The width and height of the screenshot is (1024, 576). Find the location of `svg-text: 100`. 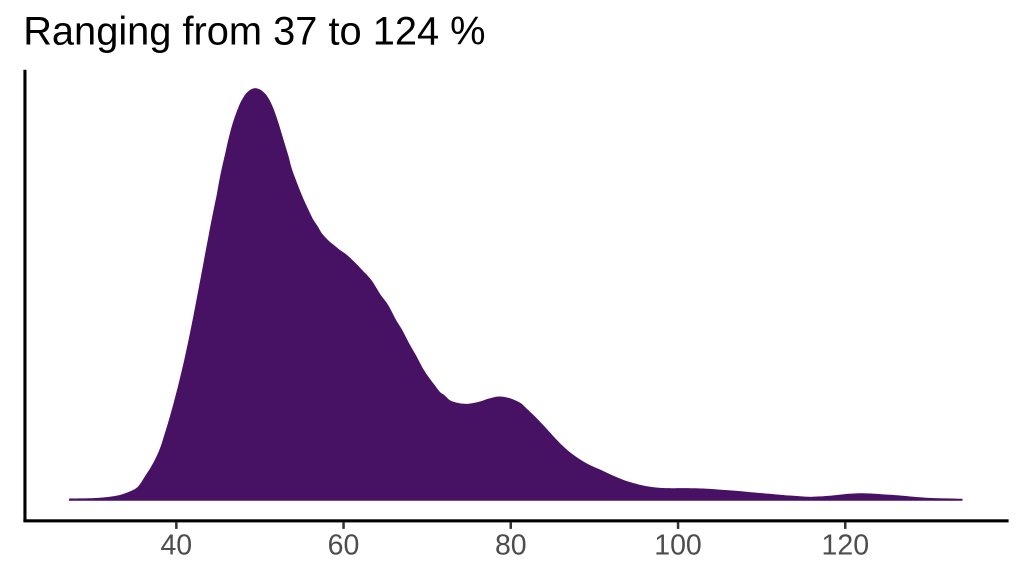

svg-text: 100 is located at coordinates (678, 546).